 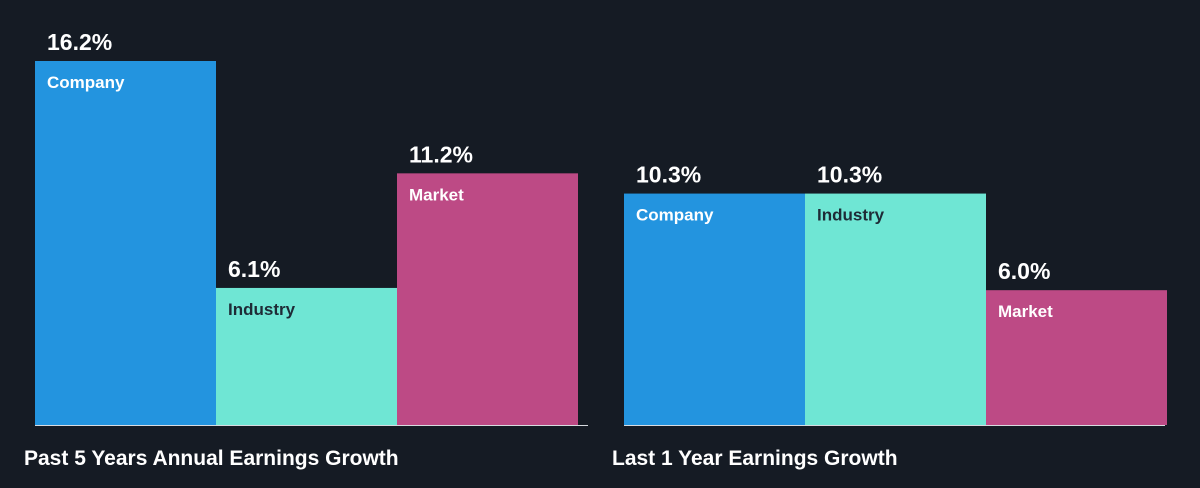 What do you see at coordinates (668, 175) in the screenshot?
I see `value-label-company: 10.3%` at bounding box center [668, 175].